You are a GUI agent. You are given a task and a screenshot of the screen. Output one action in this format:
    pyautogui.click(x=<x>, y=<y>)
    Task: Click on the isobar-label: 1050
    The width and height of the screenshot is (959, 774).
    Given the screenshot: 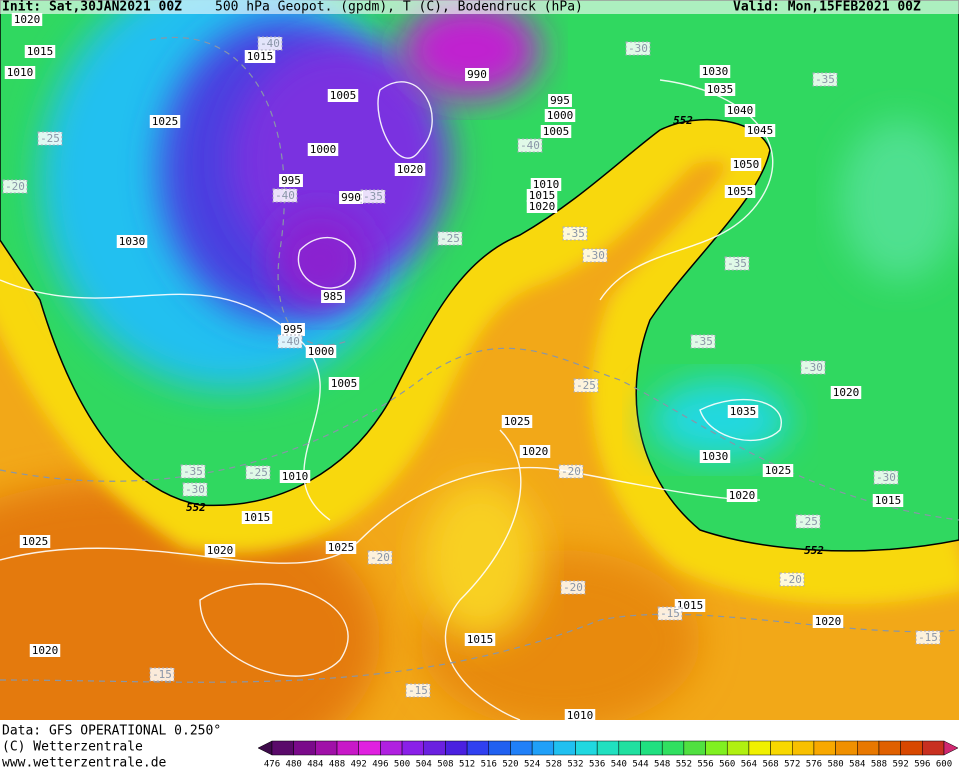 What is the action you would take?
    pyautogui.click(x=746, y=164)
    